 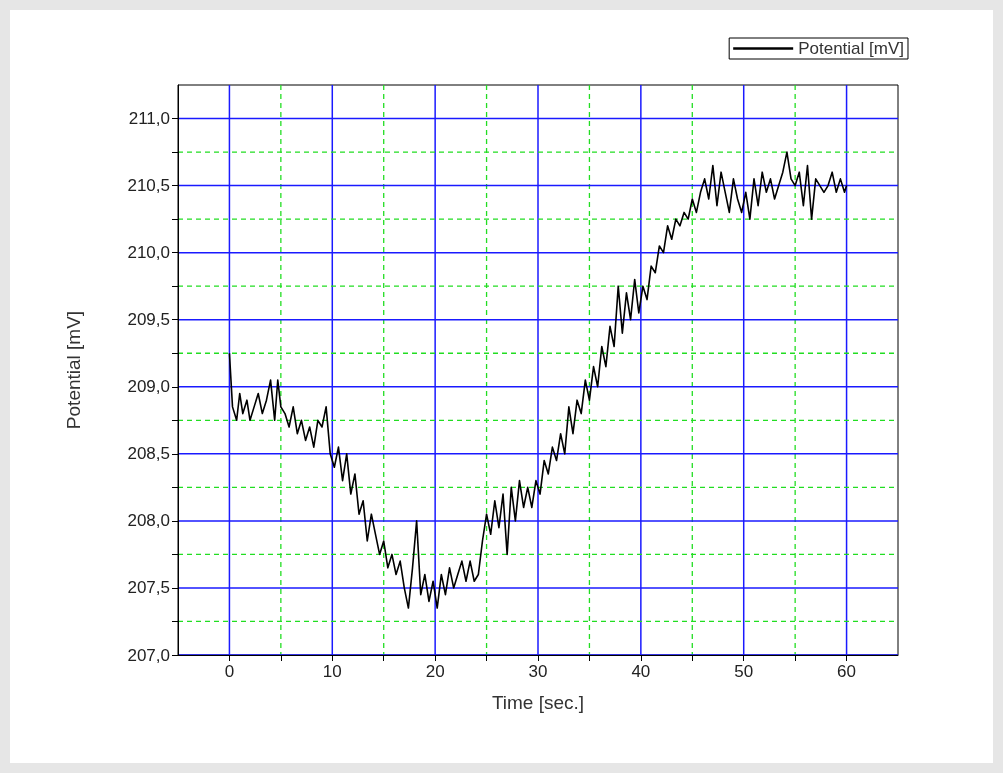 I want to click on y-tick-label: 211,0, so click(x=149, y=119).